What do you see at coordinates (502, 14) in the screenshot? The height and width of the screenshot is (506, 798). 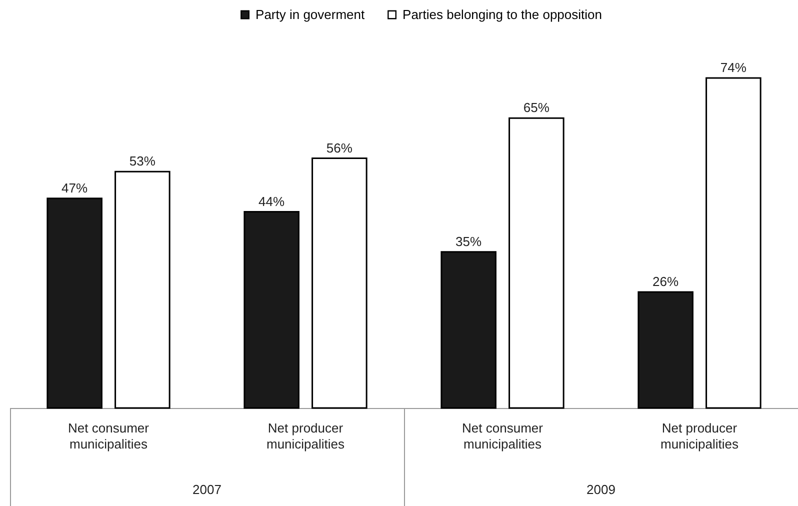 I see `legend-label: Parties belonging to the opposition` at bounding box center [502, 14].